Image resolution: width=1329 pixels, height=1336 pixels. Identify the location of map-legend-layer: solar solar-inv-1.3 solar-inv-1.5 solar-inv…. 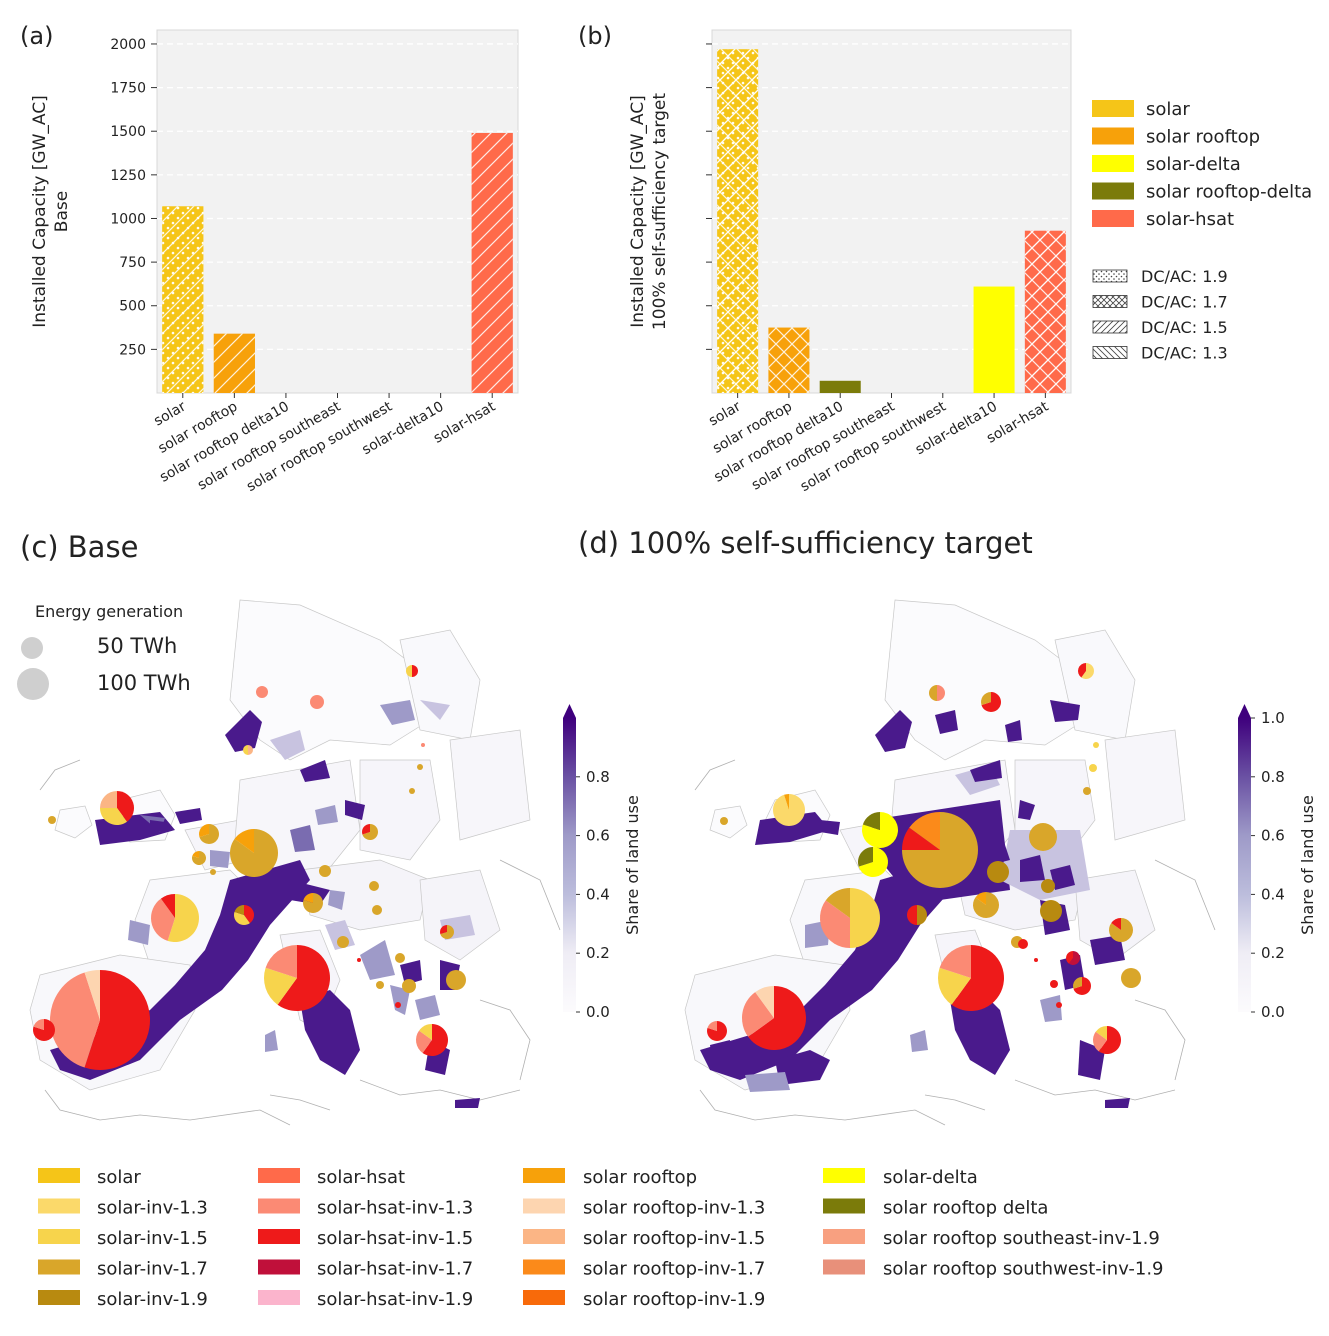
(601, 1238).